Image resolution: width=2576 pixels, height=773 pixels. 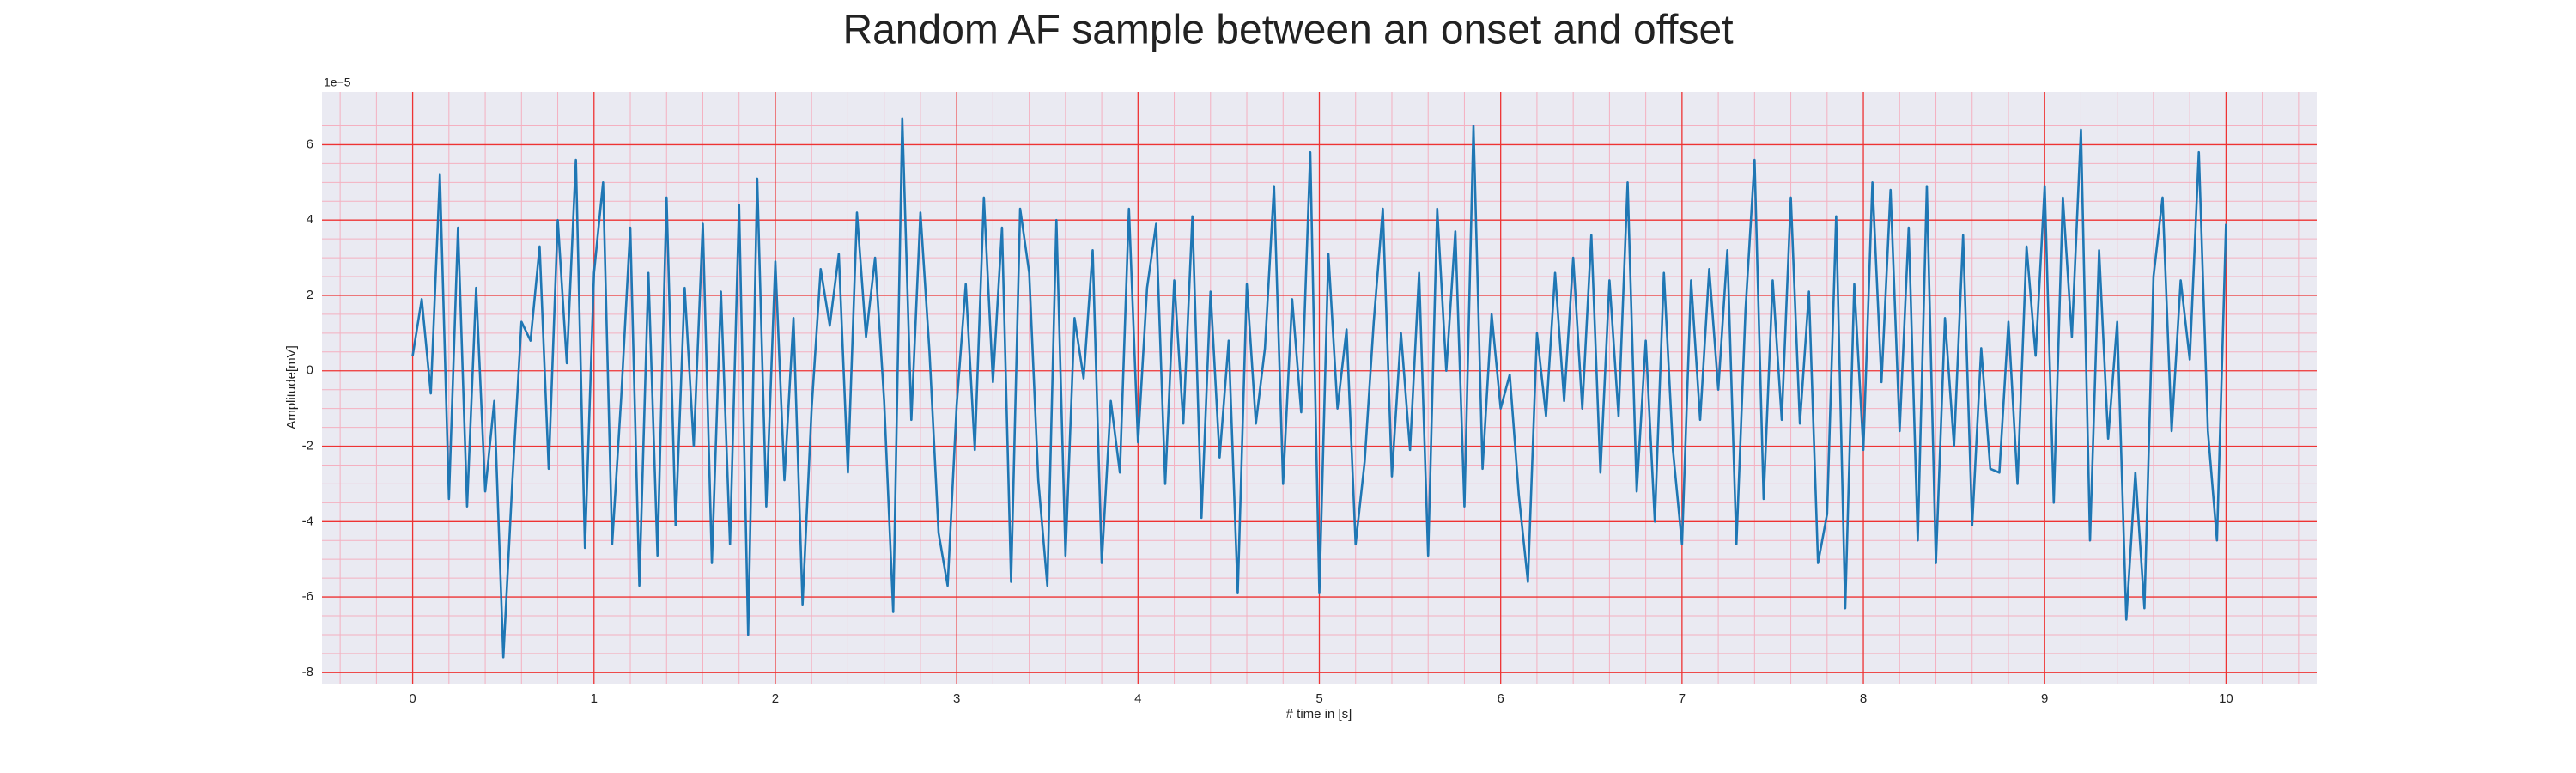 What do you see at coordinates (307, 521) in the screenshot?
I see `y-tick-label: -4` at bounding box center [307, 521].